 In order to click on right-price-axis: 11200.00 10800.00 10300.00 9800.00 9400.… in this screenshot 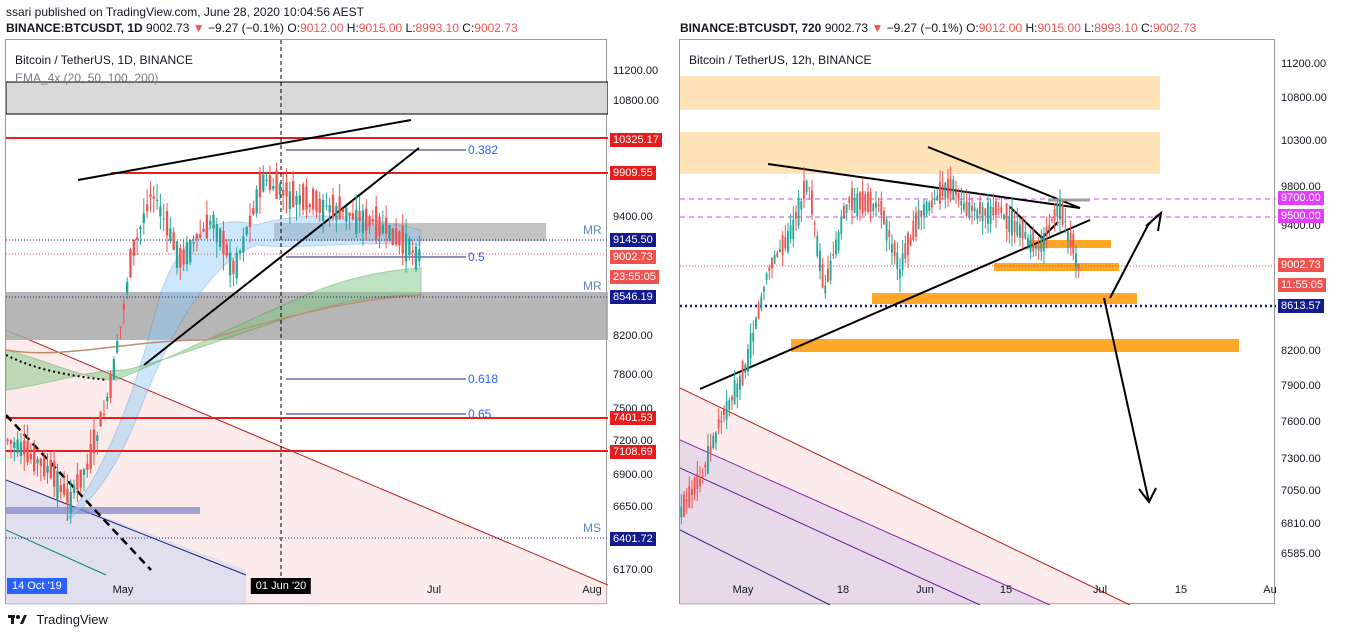, I will do `click(1314, 321)`.